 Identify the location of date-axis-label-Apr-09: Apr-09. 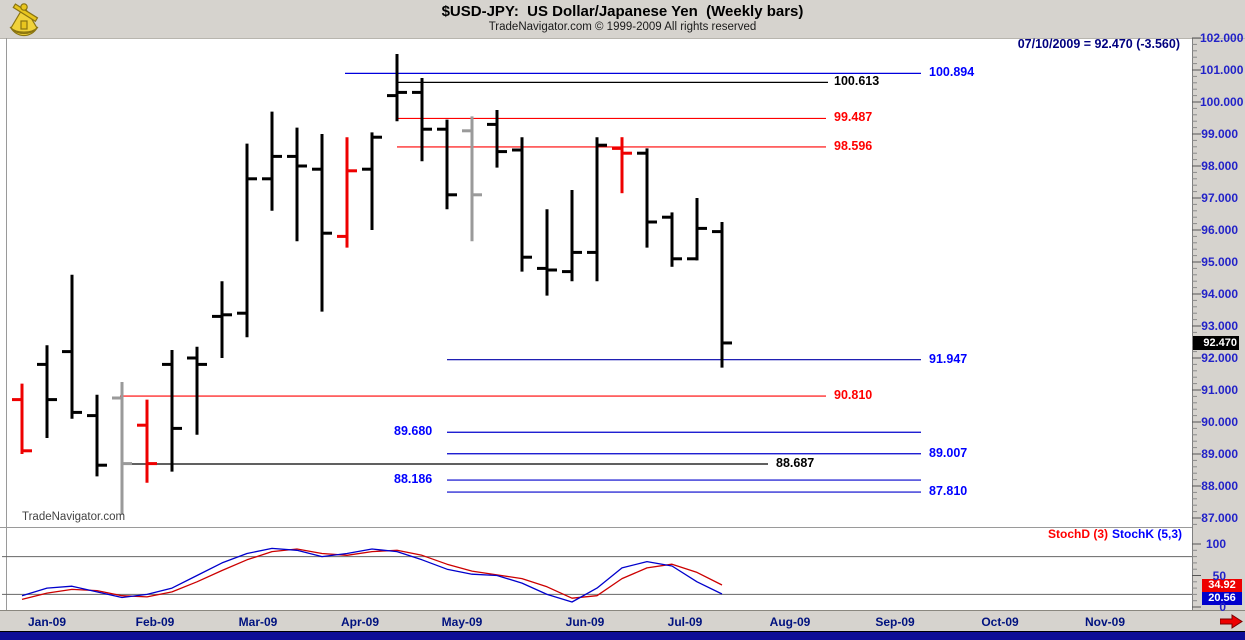
(359, 622).